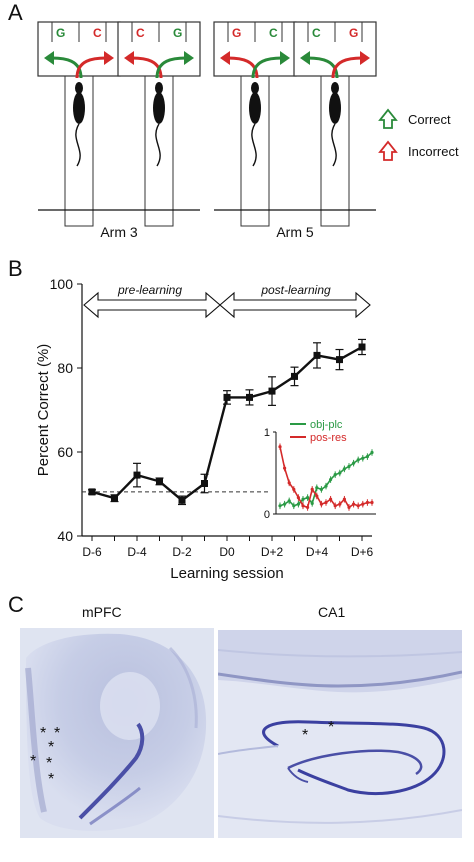 The height and width of the screenshot is (862, 474). I want to click on choice-label-left-4: C, so click(316, 33).